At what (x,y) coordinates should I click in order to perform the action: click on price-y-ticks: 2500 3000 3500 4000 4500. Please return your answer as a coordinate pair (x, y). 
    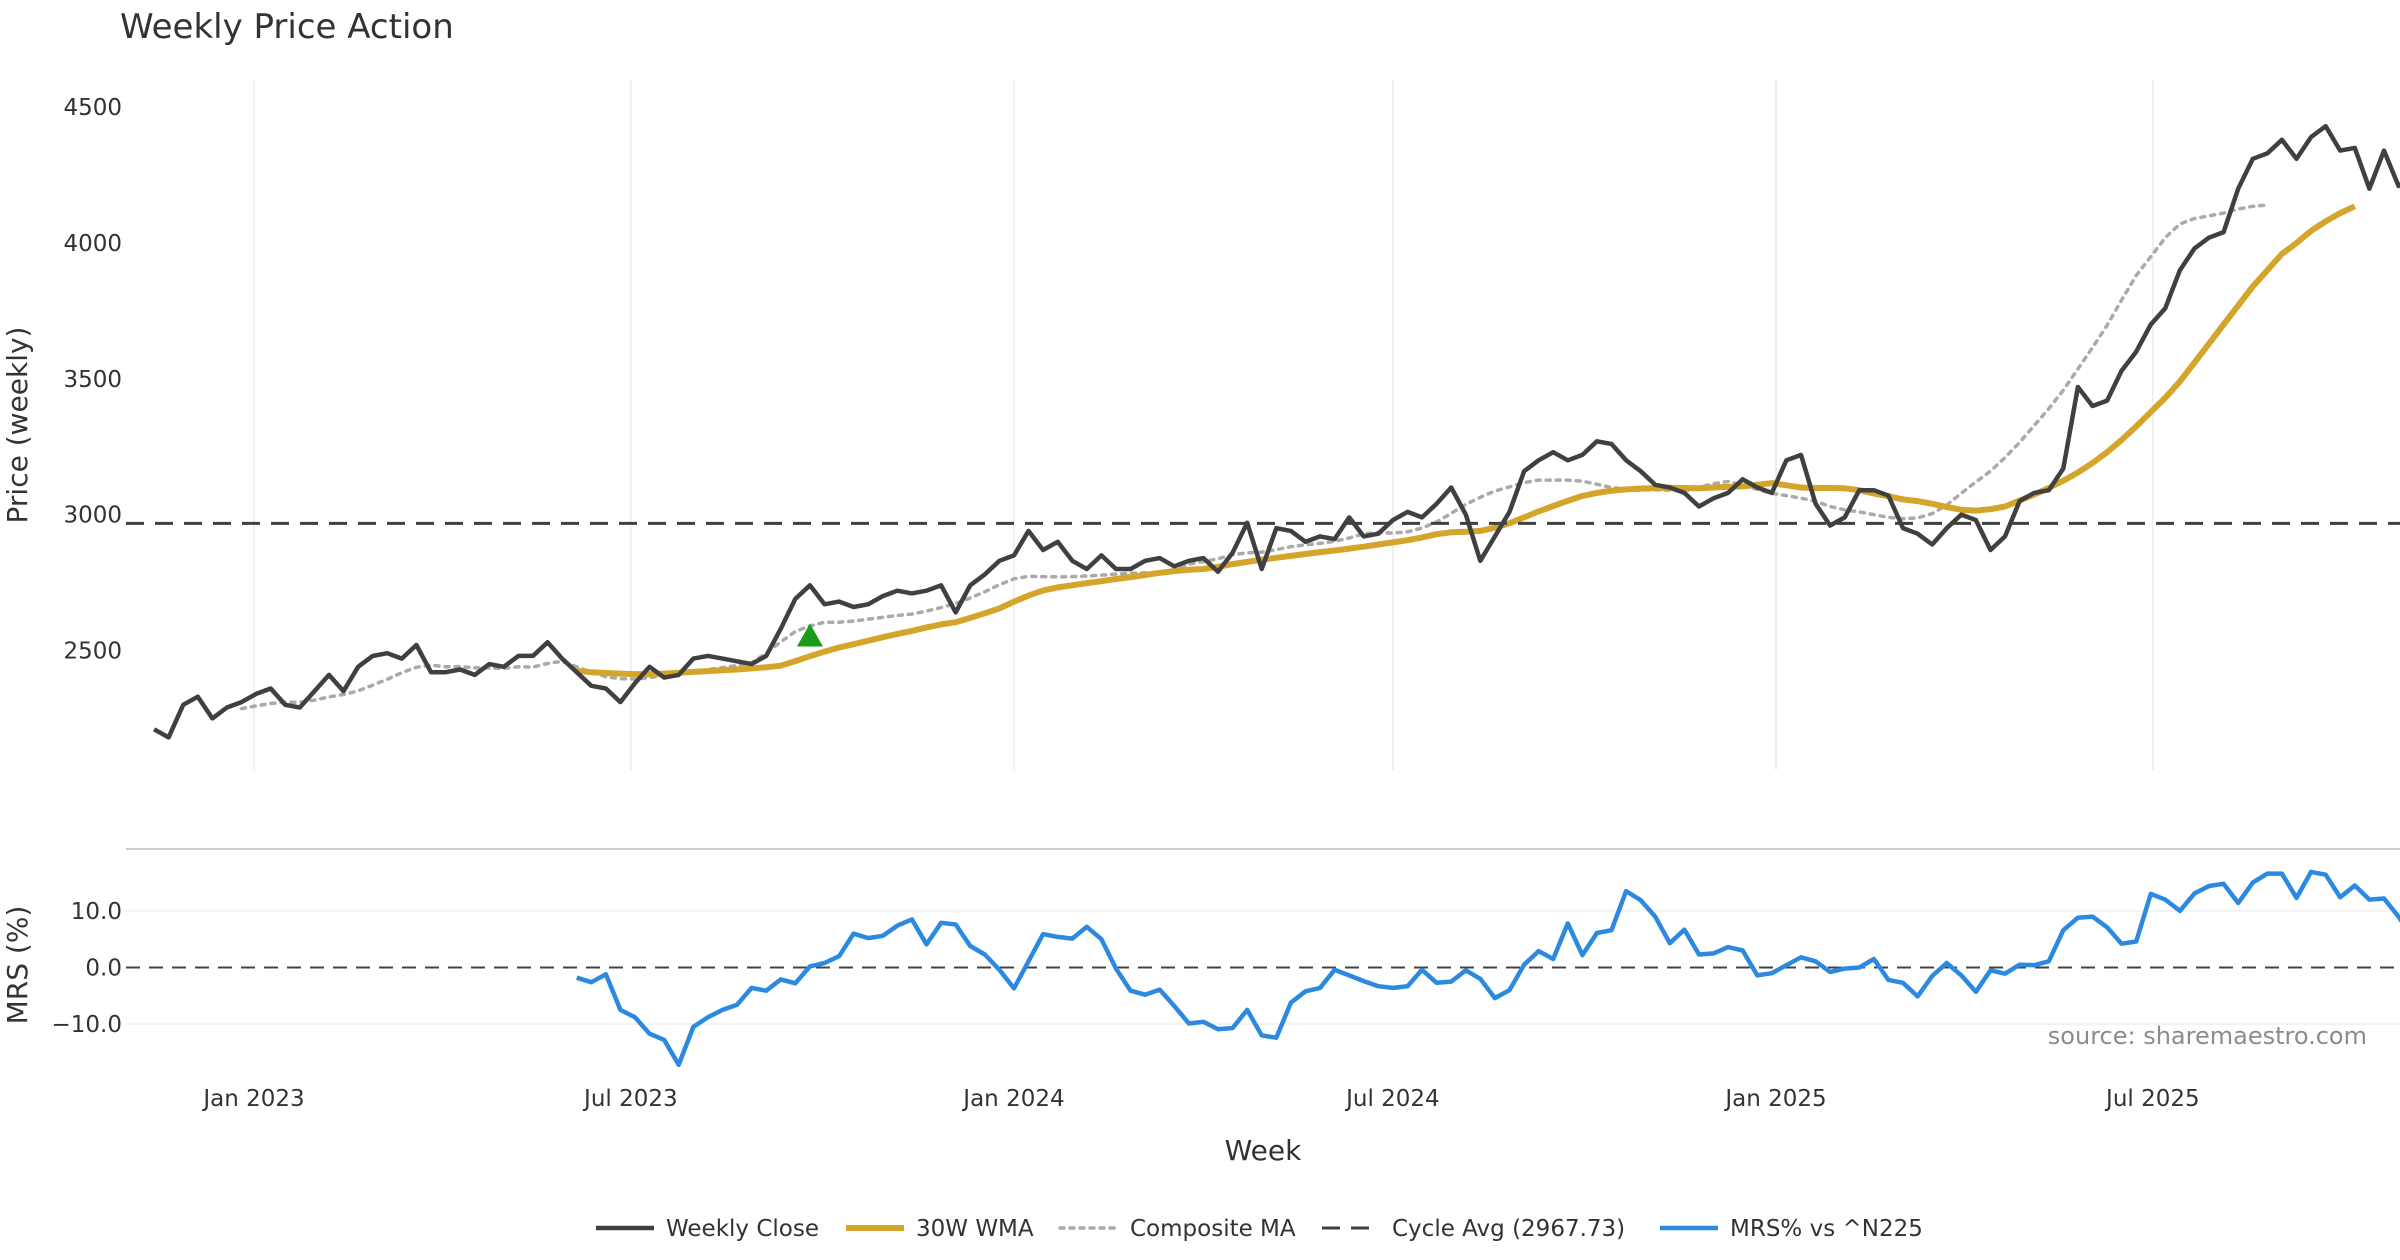
    Looking at the image, I should click on (92, 379).